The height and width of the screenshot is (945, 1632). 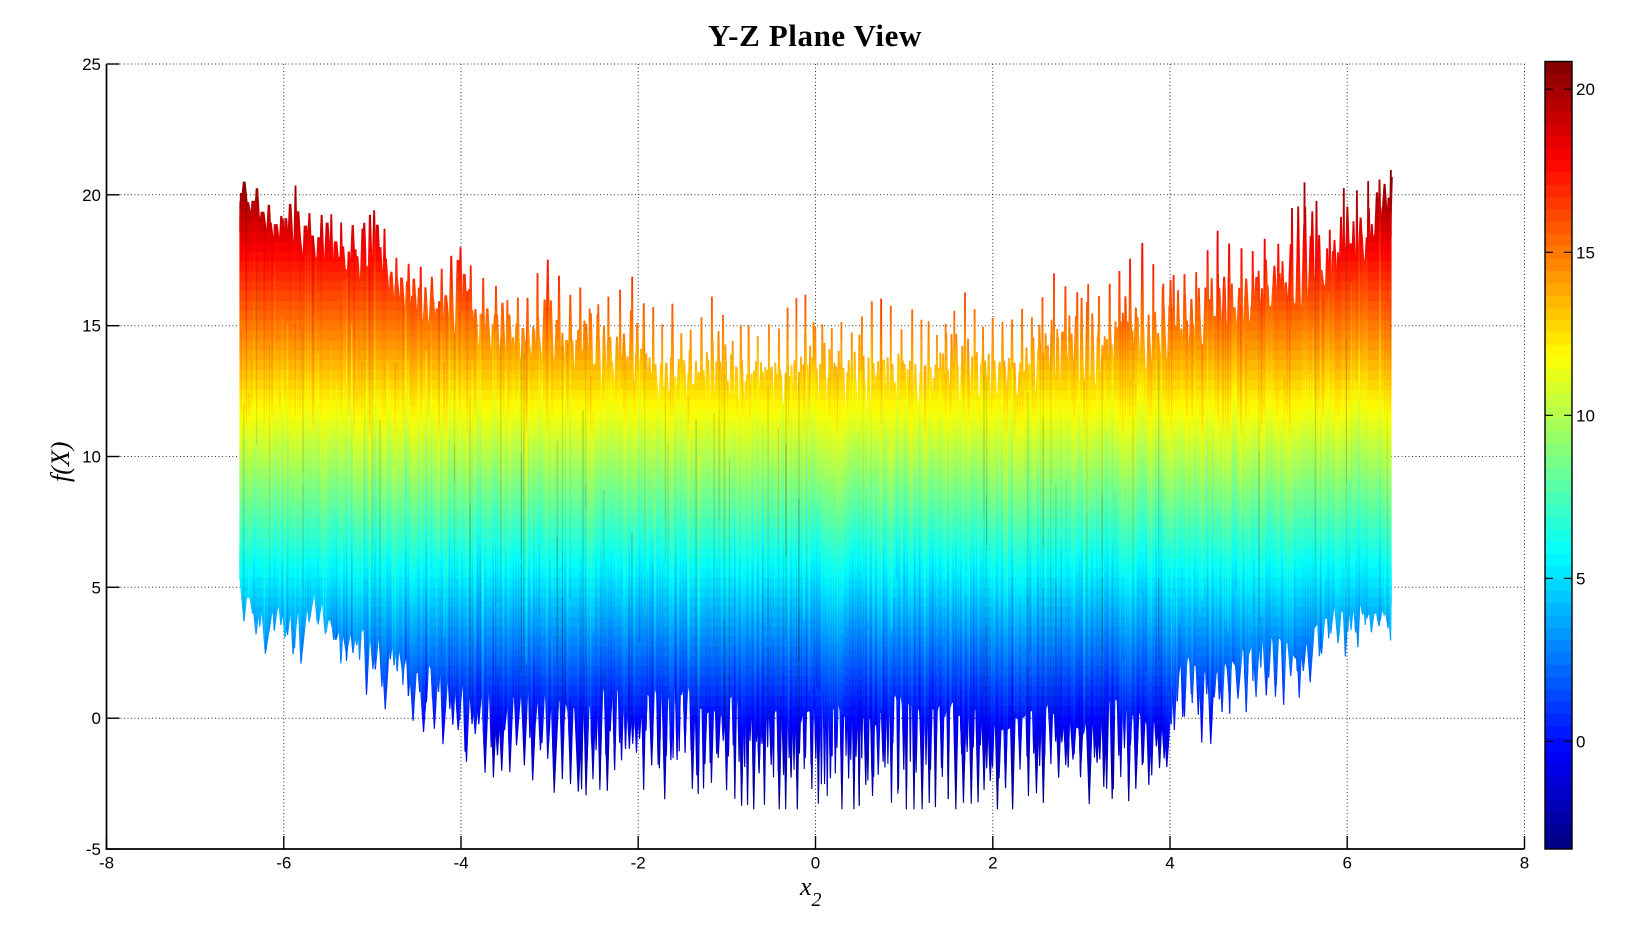 I want to click on svg-text: -4, so click(x=460, y=863).